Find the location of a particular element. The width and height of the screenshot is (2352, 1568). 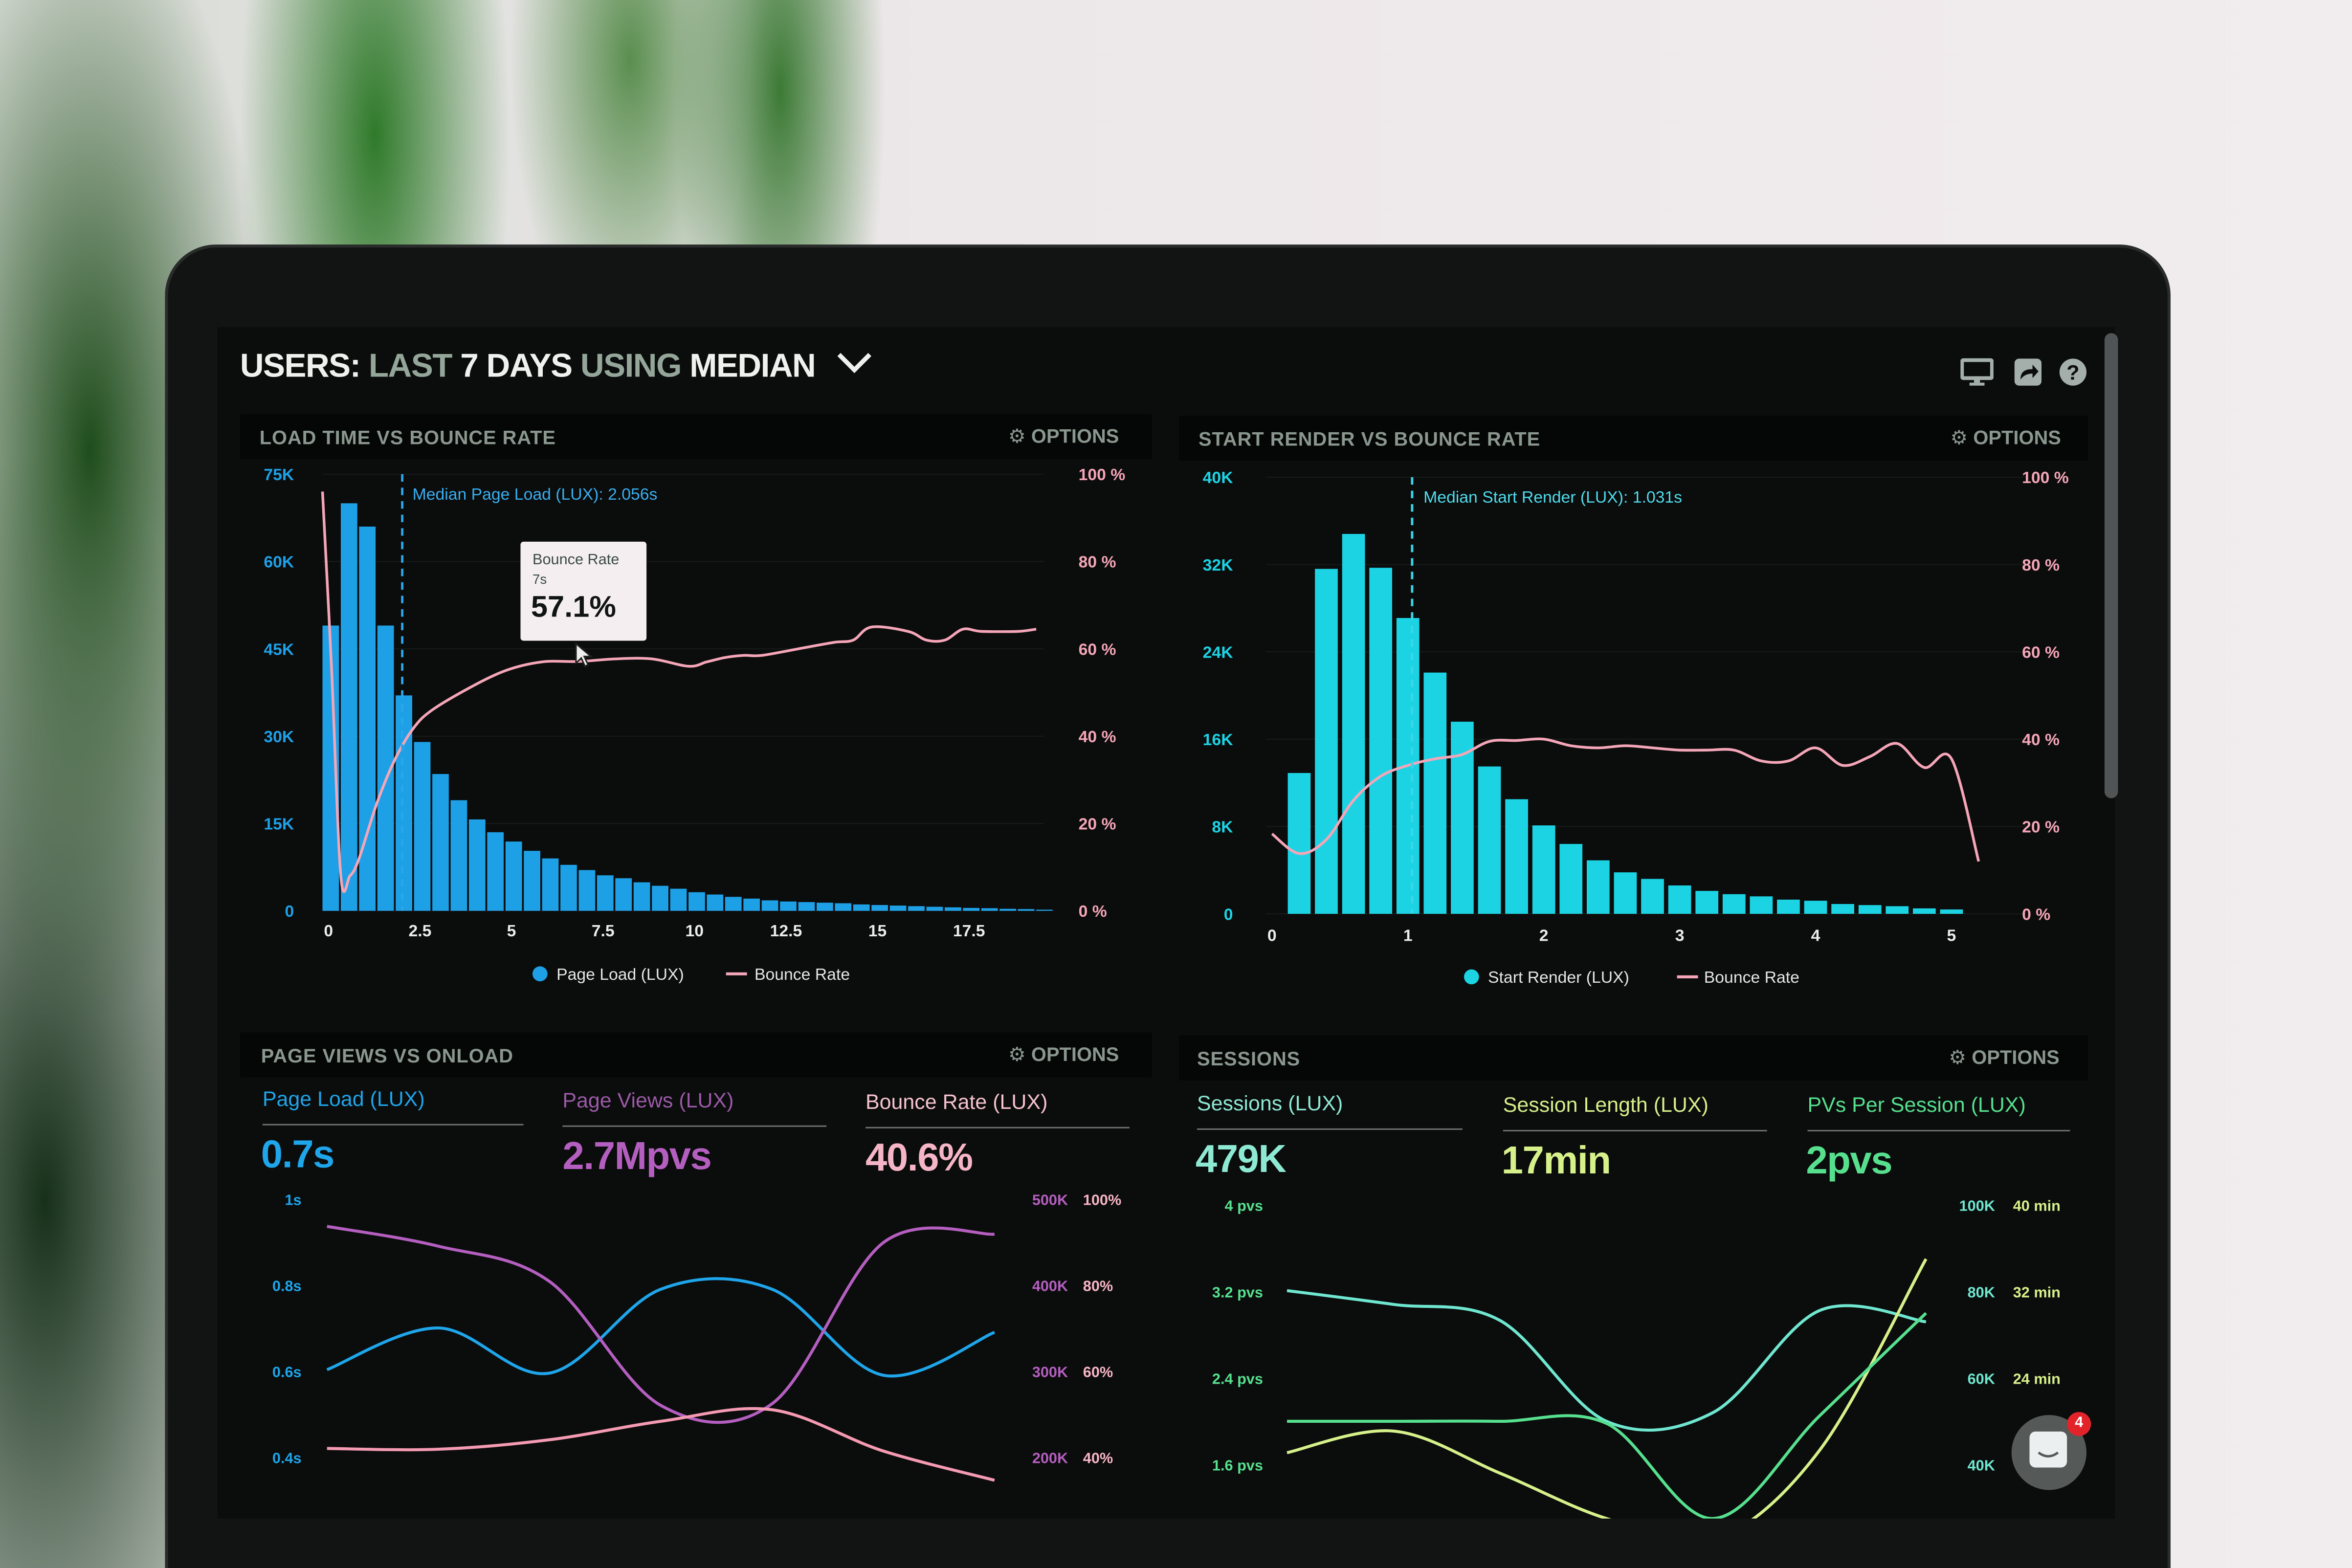

chat-button: 4 is located at coordinates (2051, 1451).